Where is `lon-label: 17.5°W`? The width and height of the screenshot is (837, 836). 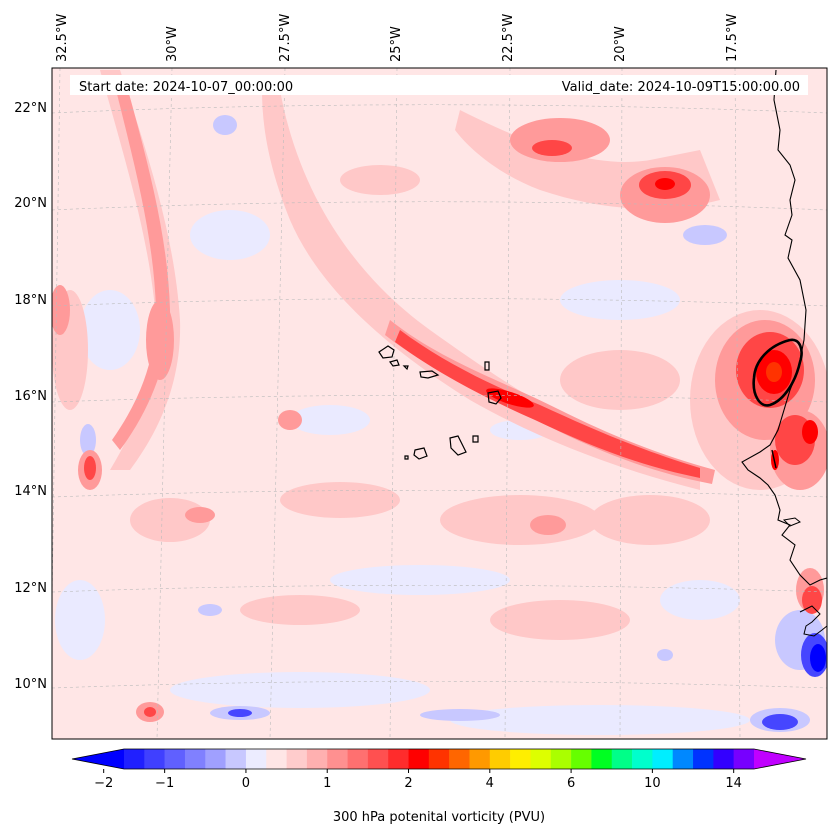
lon-label: 17.5°W is located at coordinates (732, 38).